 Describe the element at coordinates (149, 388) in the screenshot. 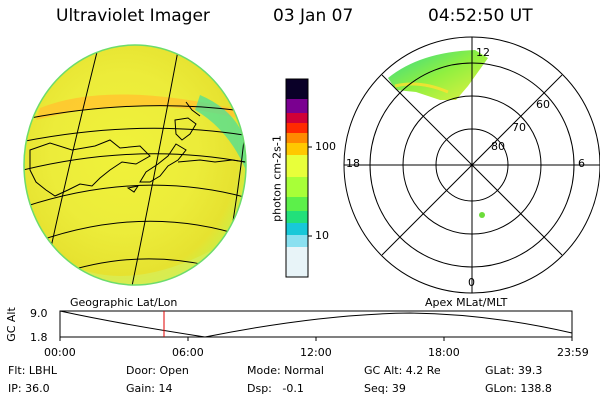

I see `info-gain: Gain: 14` at that location.